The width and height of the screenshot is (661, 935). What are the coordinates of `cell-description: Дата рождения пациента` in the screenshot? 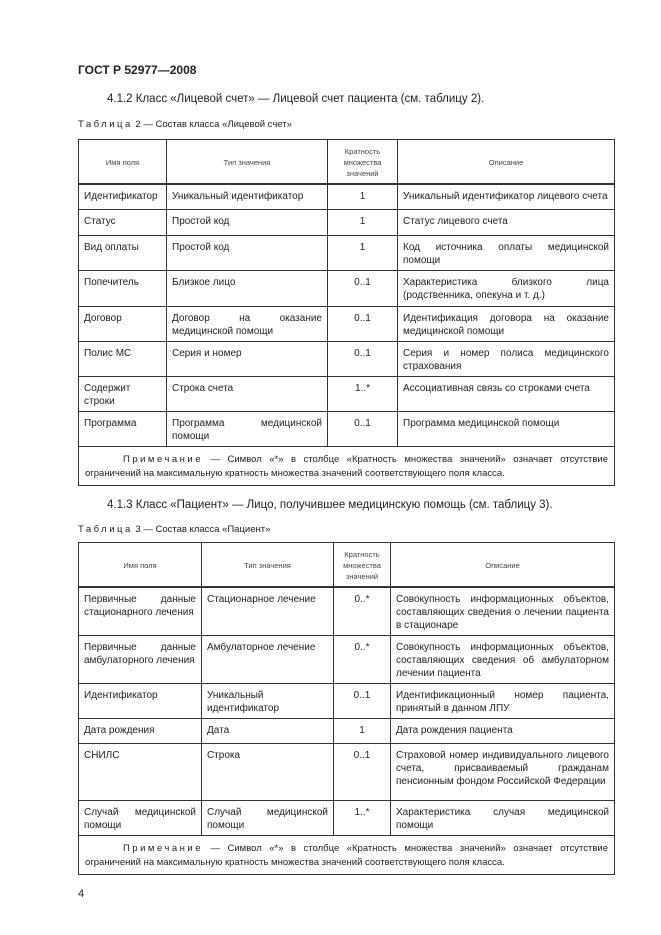 It's located at (502, 730).